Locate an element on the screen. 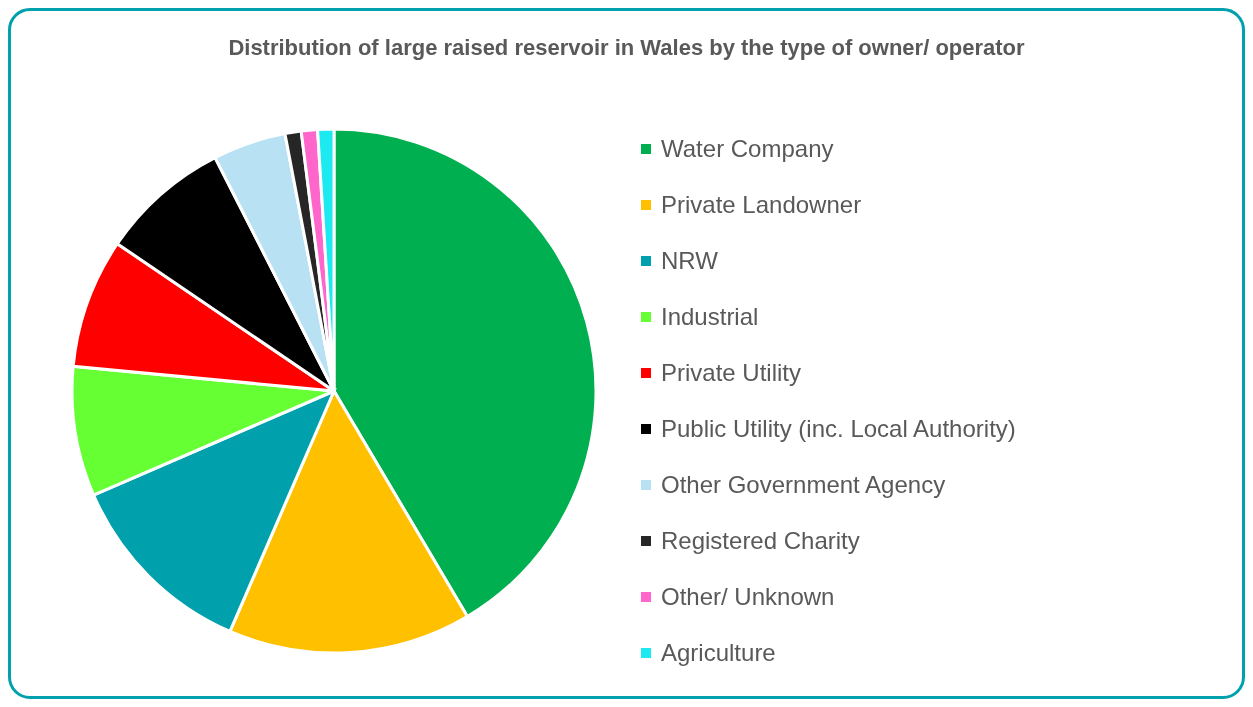 The width and height of the screenshot is (1253, 707). legend-label: Registered Charity is located at coordinates (760, 541).